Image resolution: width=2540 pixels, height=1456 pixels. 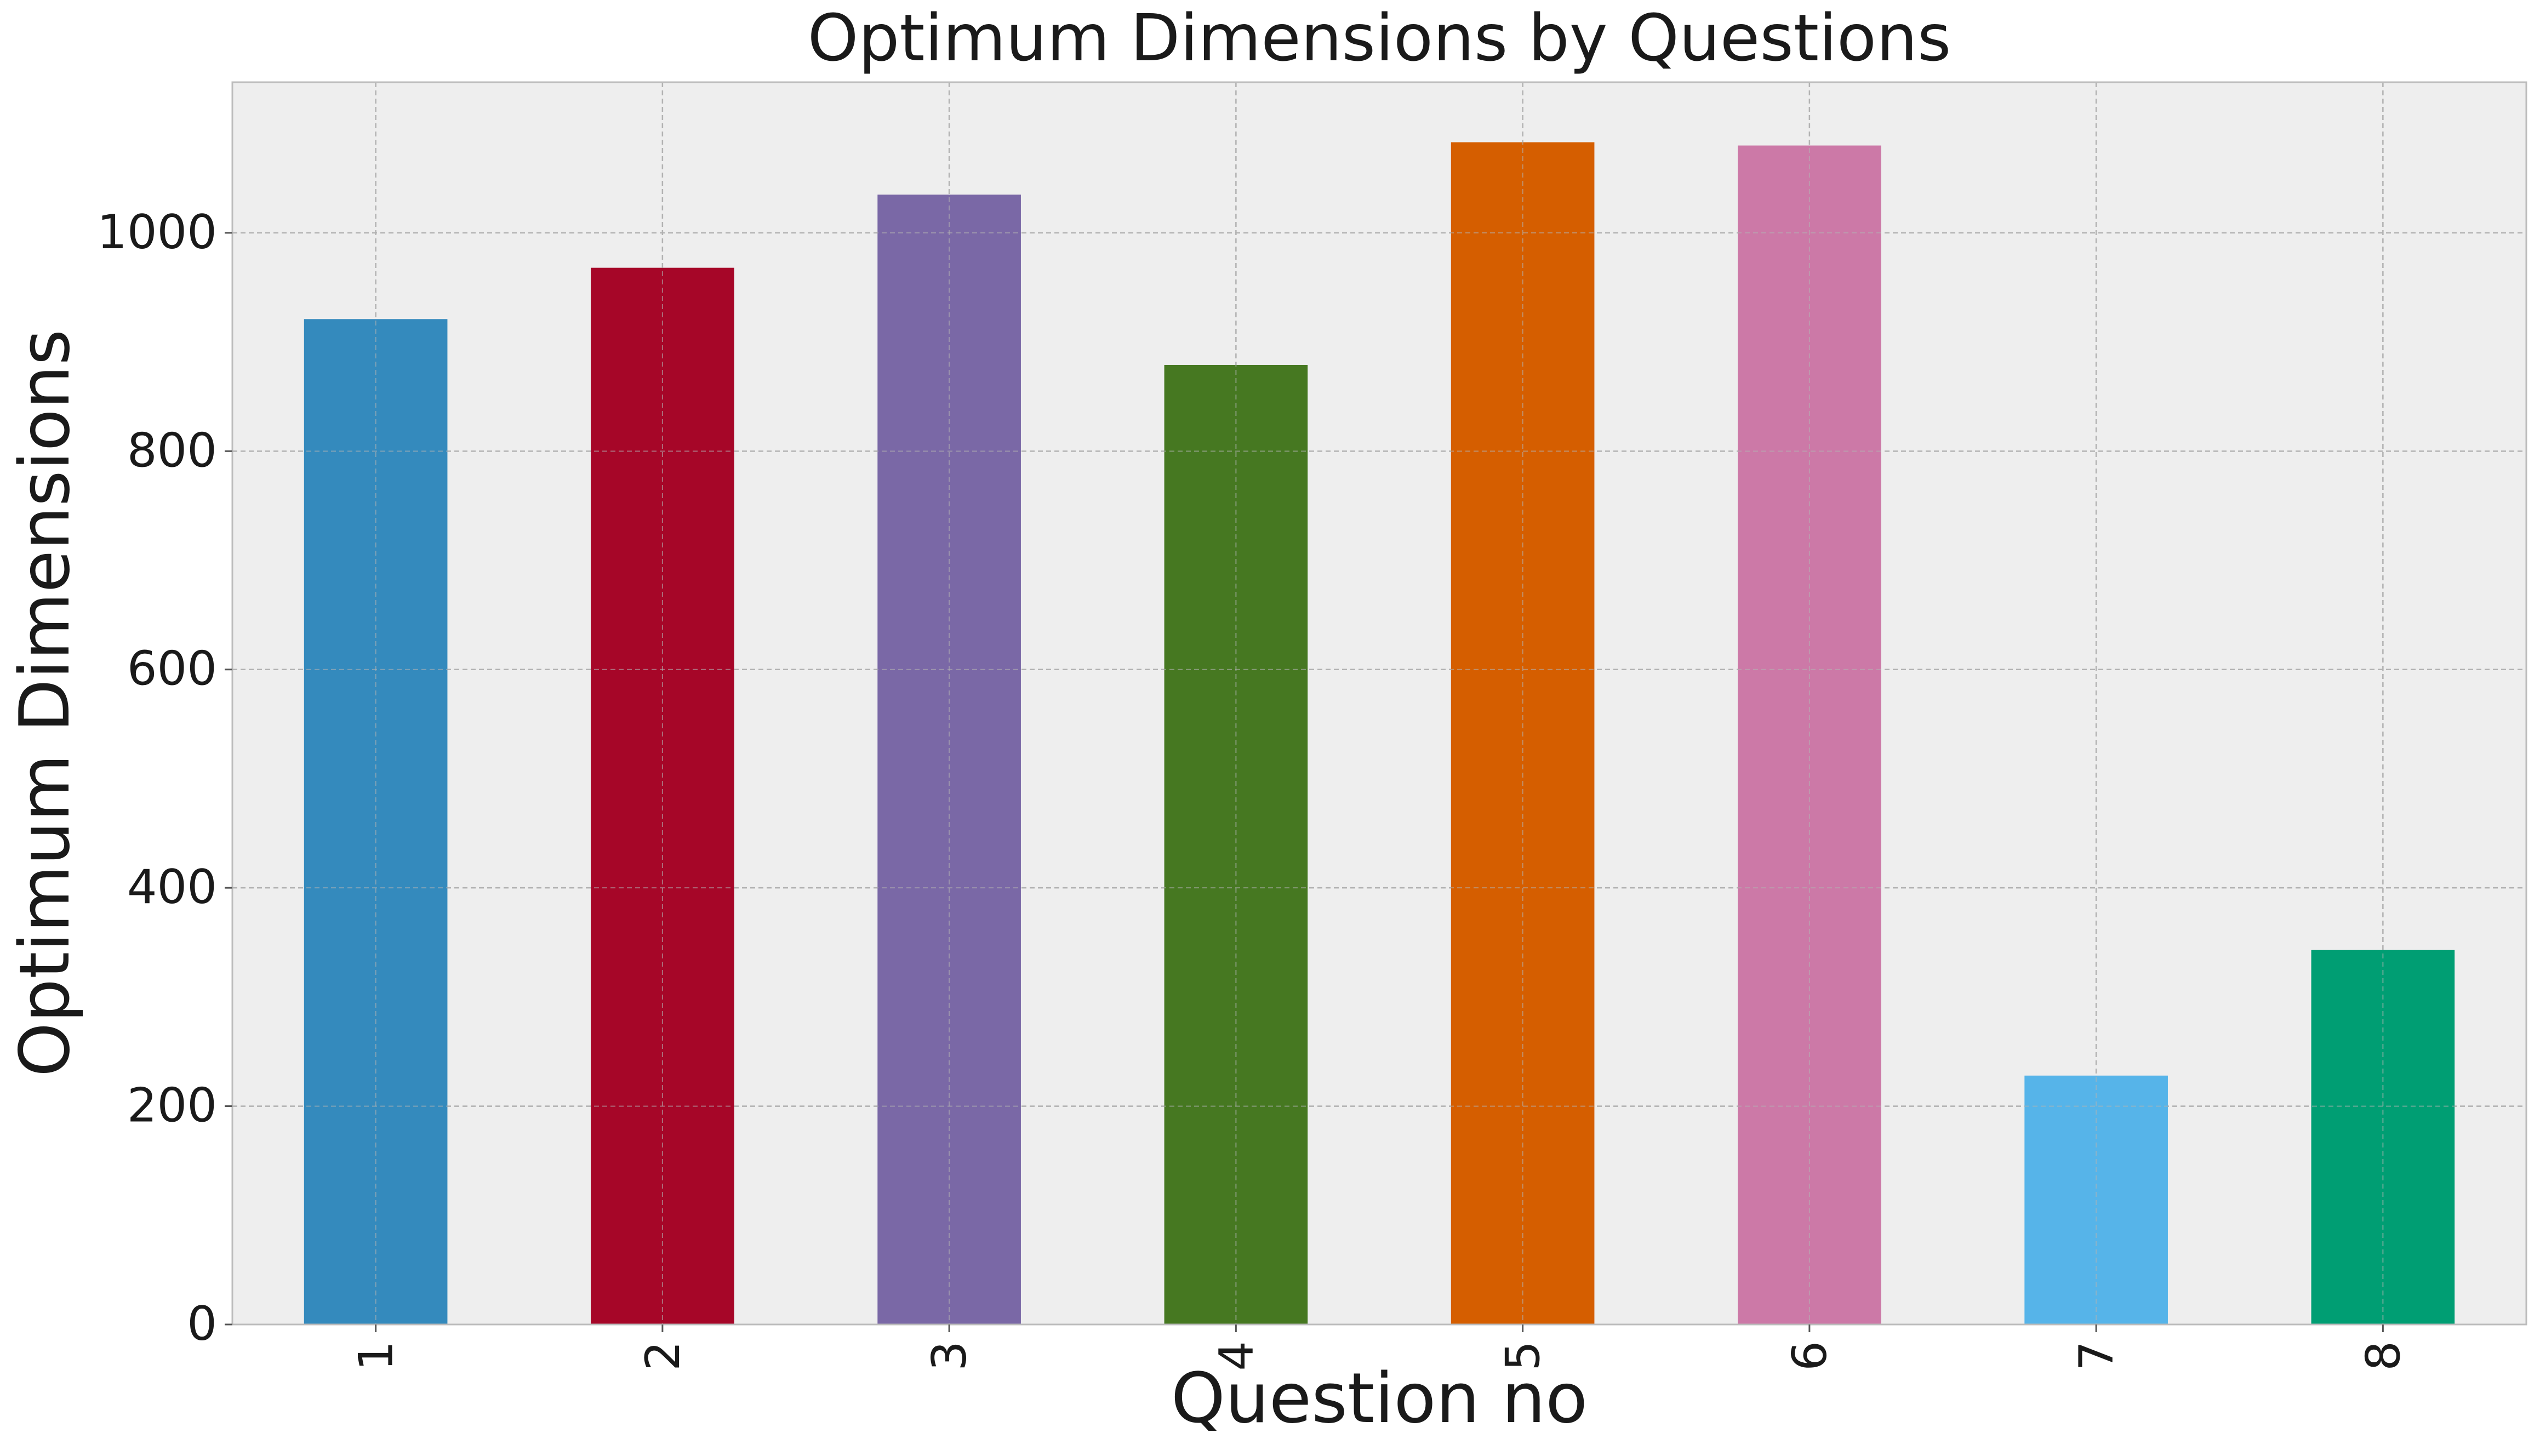 What do you see at coordinates (663, 1356) in the screenshot?
I see `x-tick-label: 2` at bounding box center [663, 1356].